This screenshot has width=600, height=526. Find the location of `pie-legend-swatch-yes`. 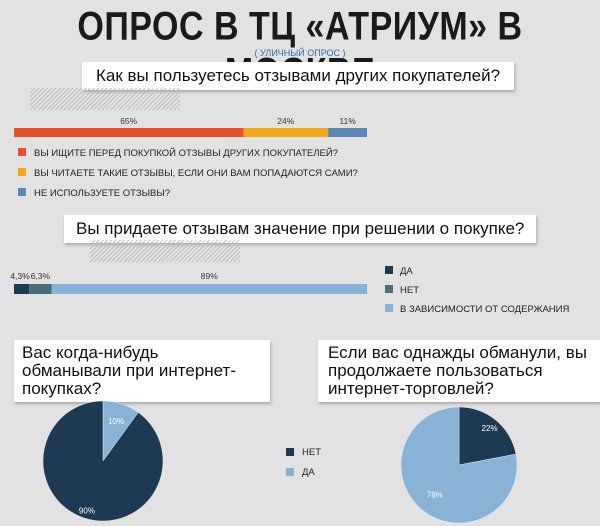

pie-legend-swatch-yes is located at coordinates (290, 472).